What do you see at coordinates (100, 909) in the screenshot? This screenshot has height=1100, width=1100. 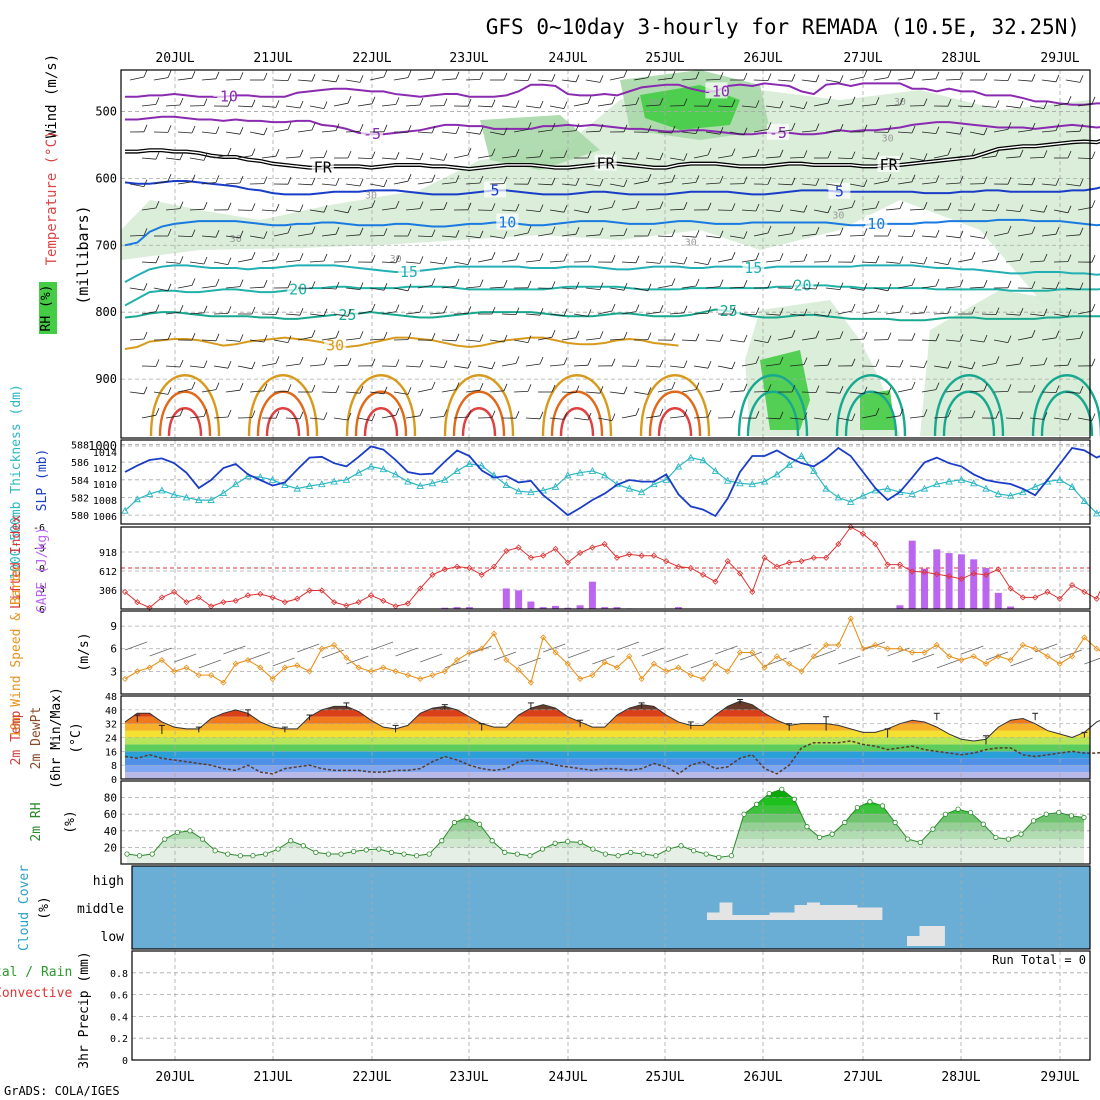 I see `cloud-row-label: middle` at bounding box center [100, 909].